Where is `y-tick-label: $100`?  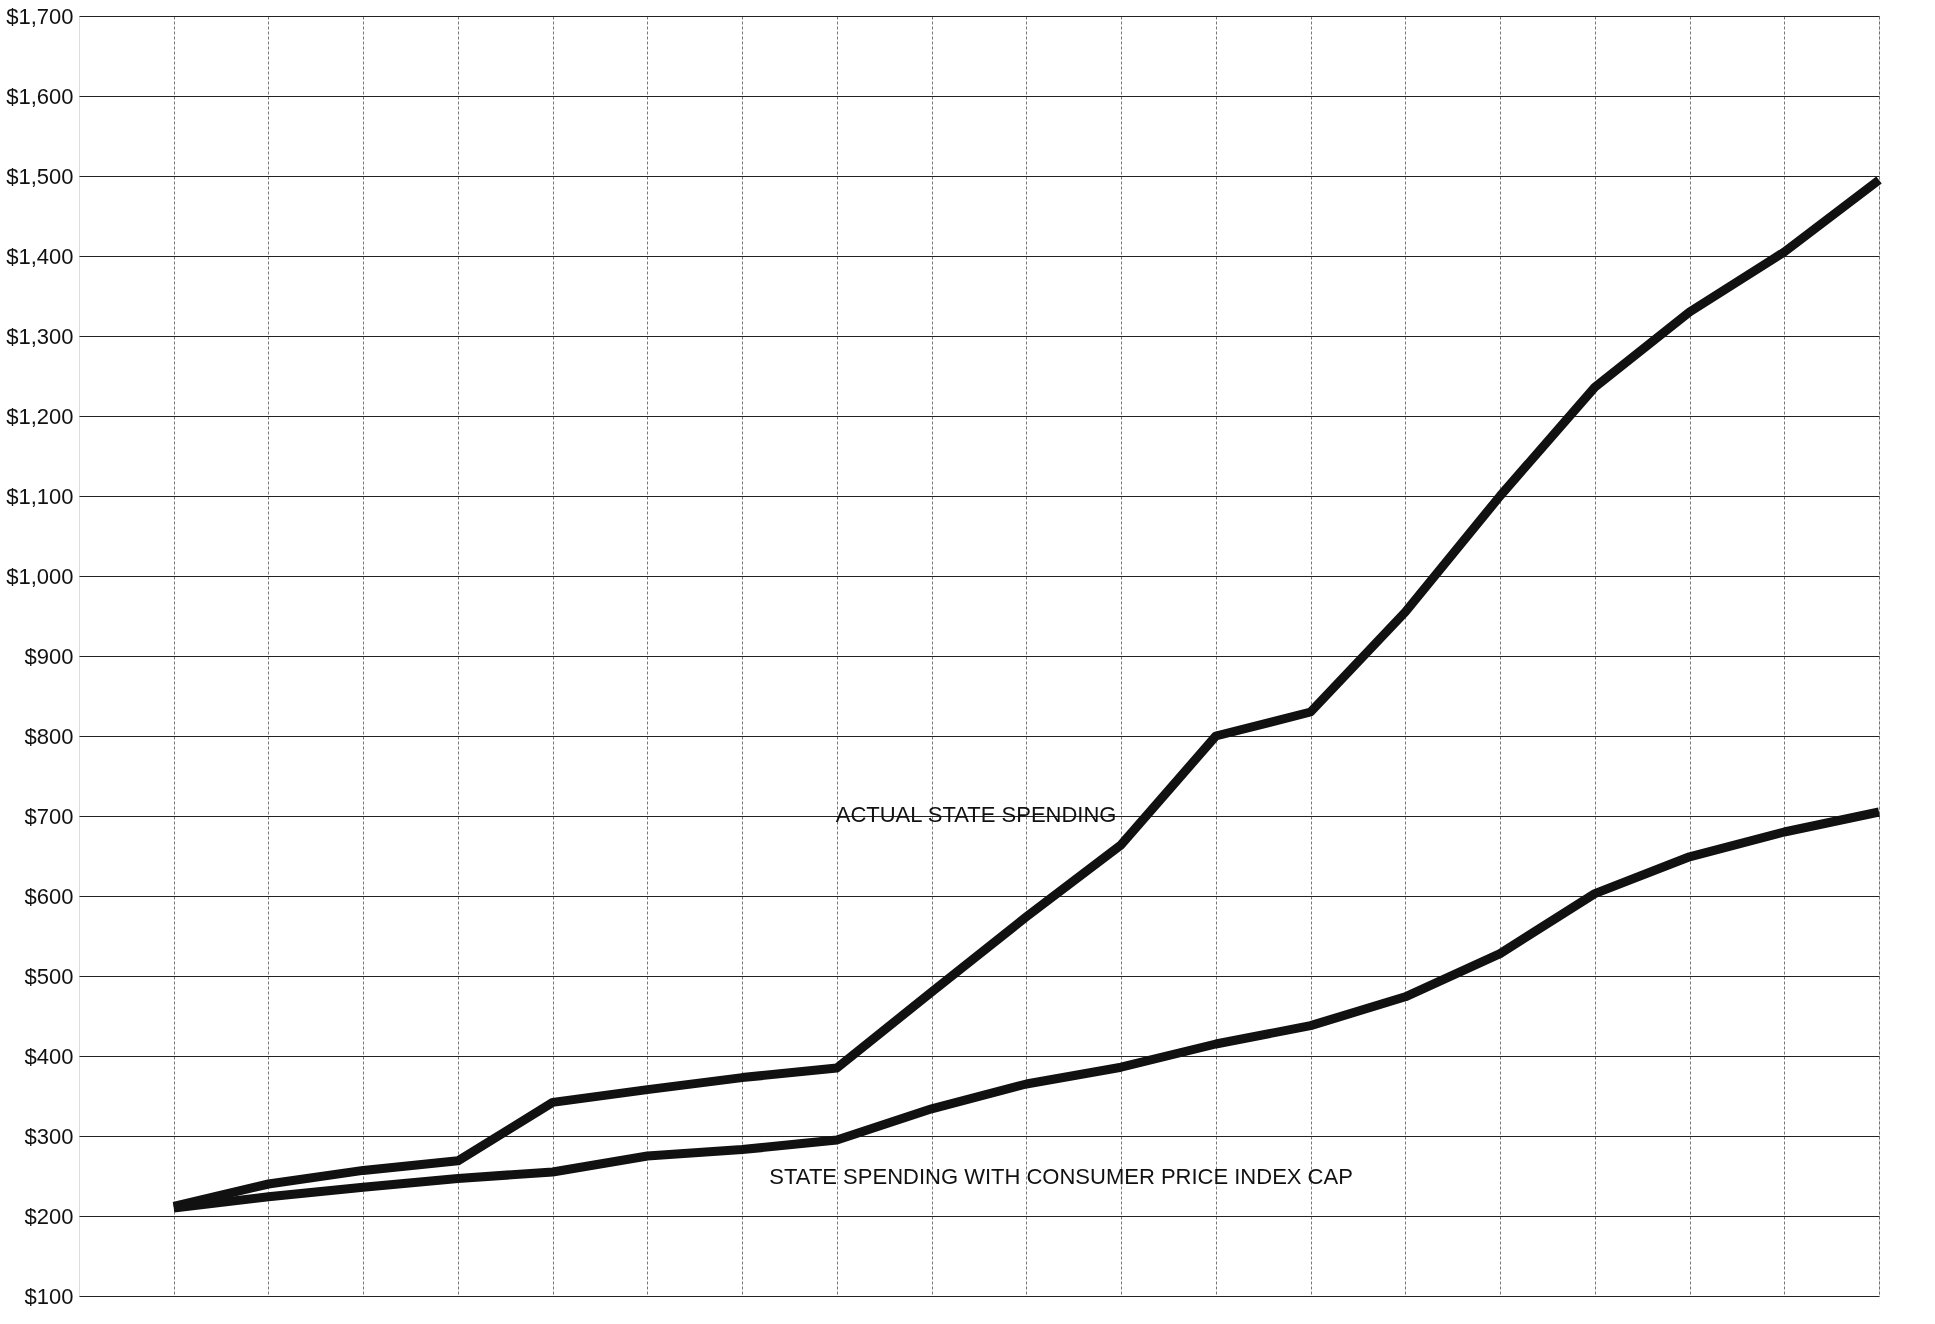 y-tick-label: $100 is located at coordinates (49, 1296).